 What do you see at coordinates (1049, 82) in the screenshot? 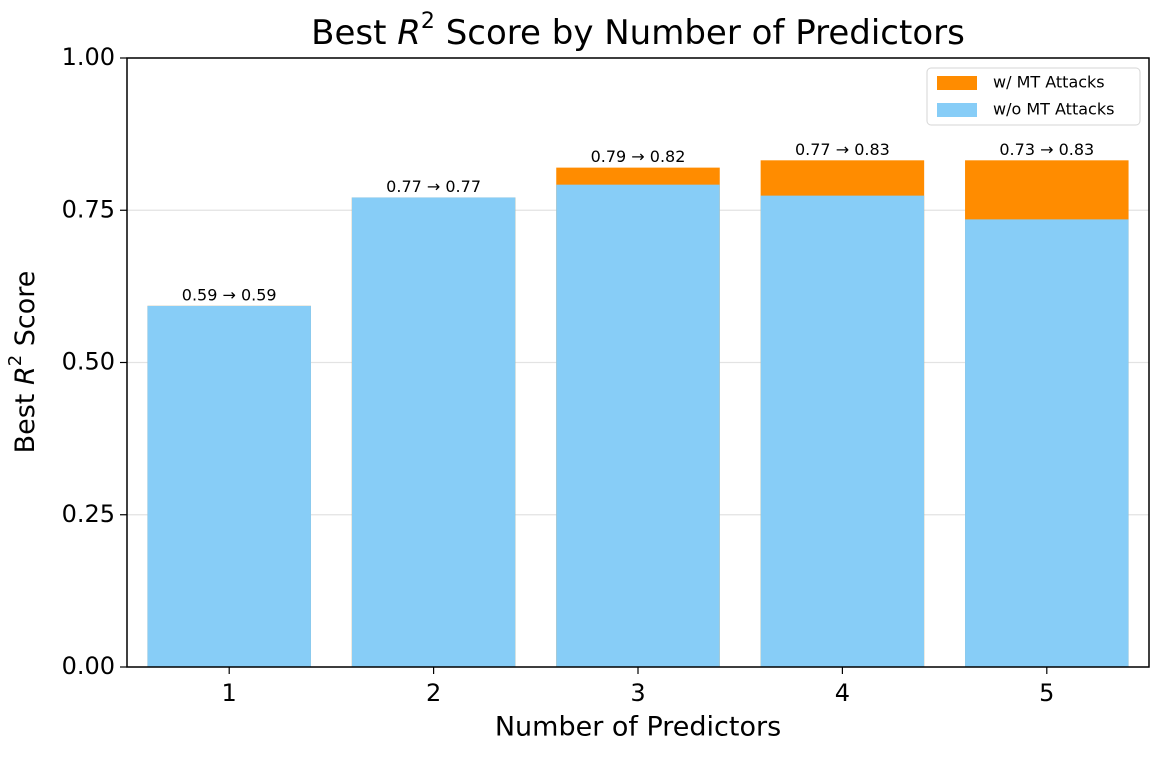
I see `legend-label: w/ MT Attacks` at bounding box center [1049, 82].